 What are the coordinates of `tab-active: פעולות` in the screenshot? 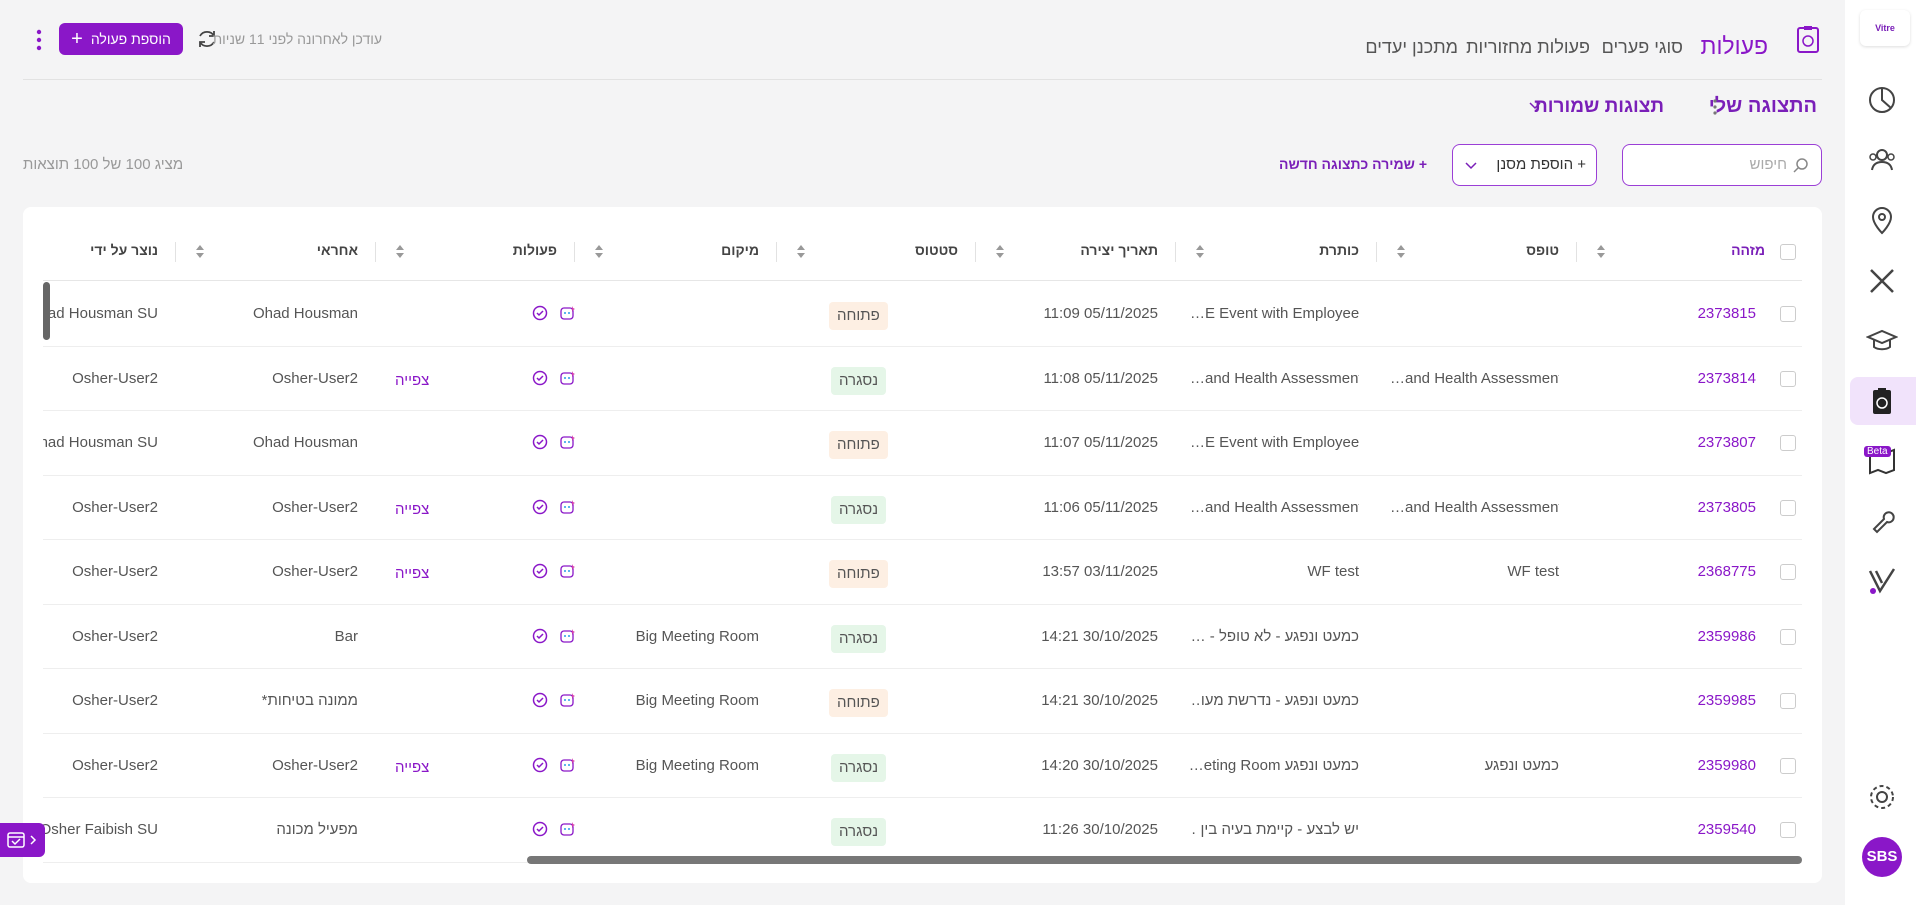 It's located at (1734, 46).